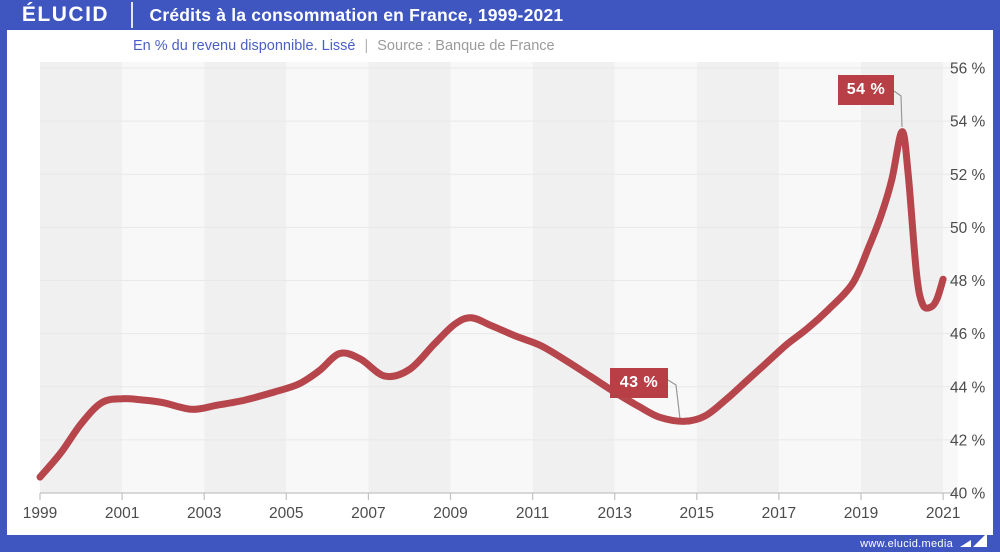 The image size is (1000, 552). Describe the element at coordinates (132, 15) in the screenshot. I see `header-divider` at that location.